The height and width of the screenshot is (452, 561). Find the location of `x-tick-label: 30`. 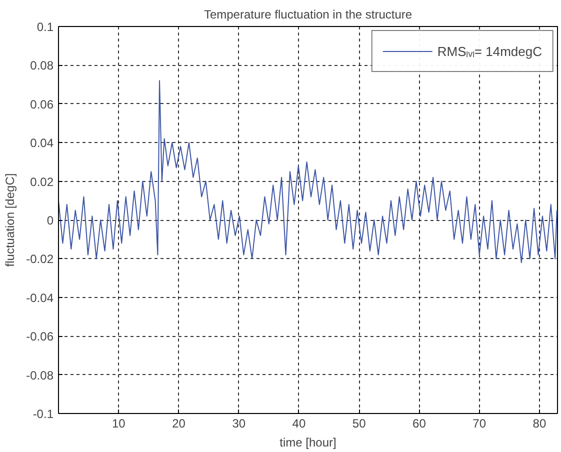

x-tick-label: 30 is located at coordinates (239, 423).